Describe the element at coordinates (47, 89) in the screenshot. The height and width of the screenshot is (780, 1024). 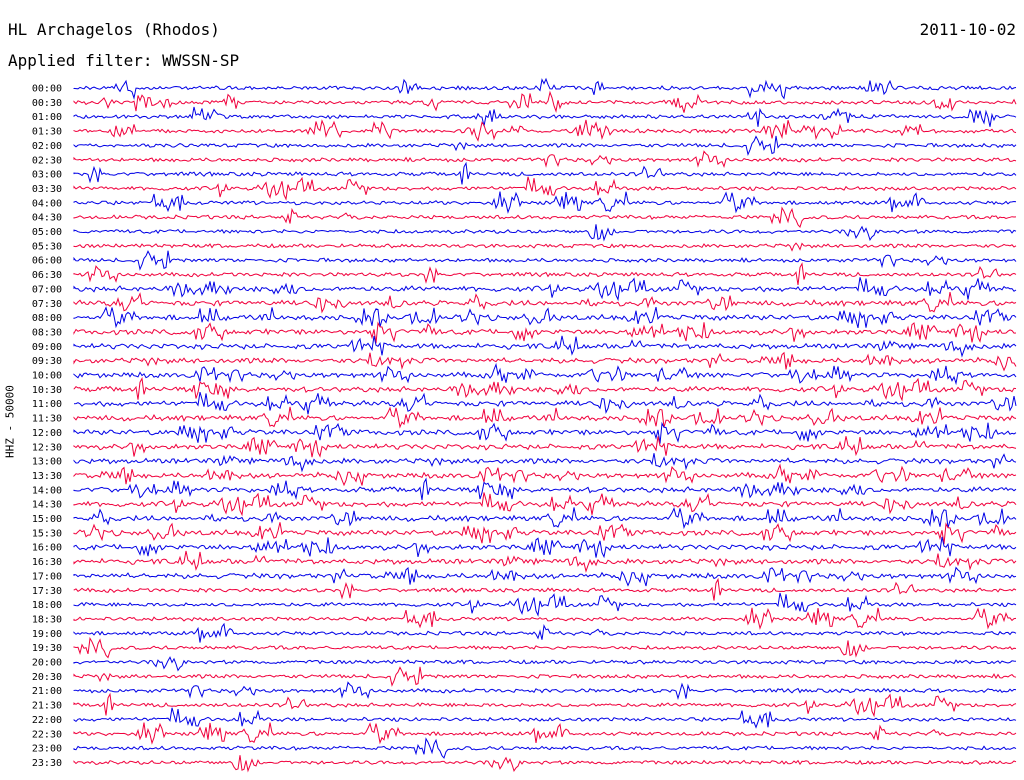
I see `row-label: 00:00` at that location.